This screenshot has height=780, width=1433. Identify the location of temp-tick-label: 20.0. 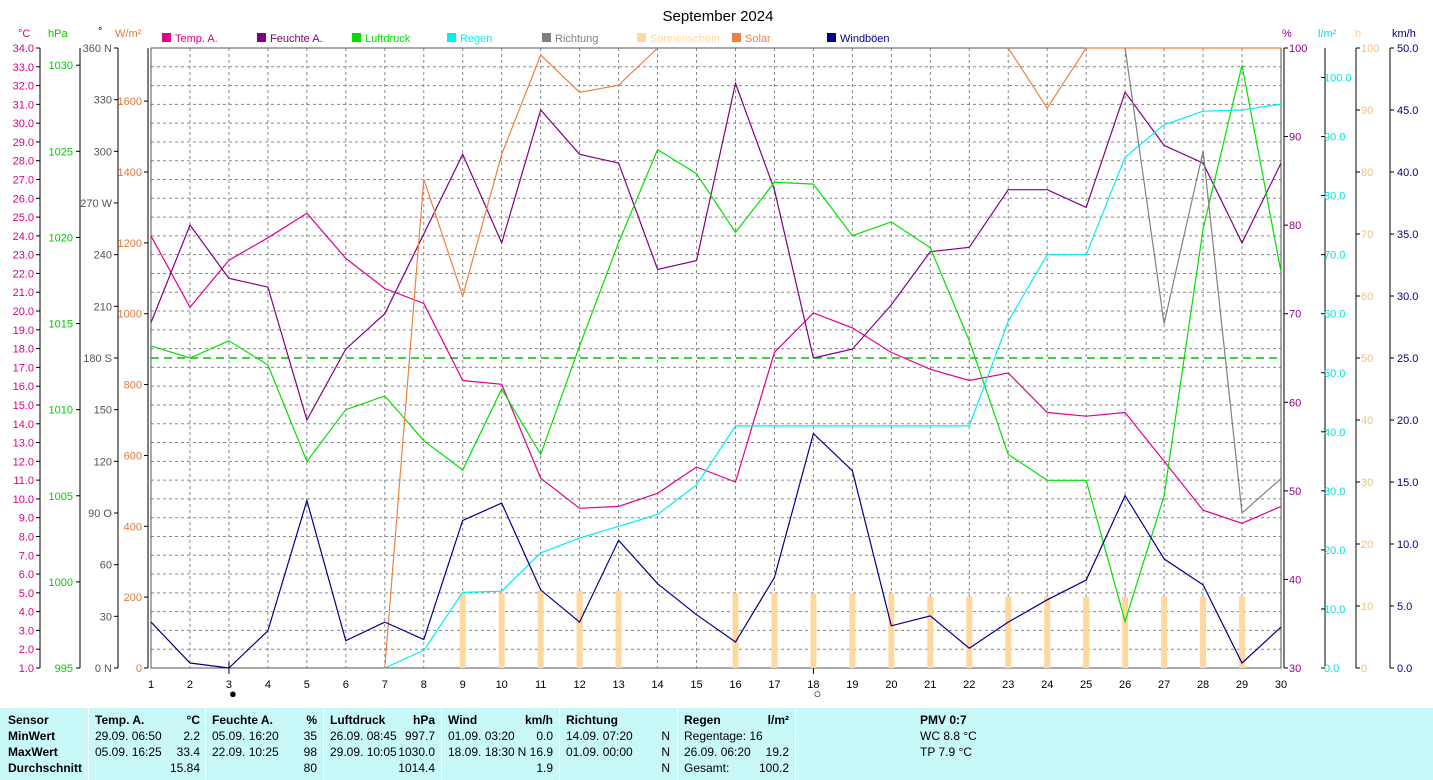
(23, 312).